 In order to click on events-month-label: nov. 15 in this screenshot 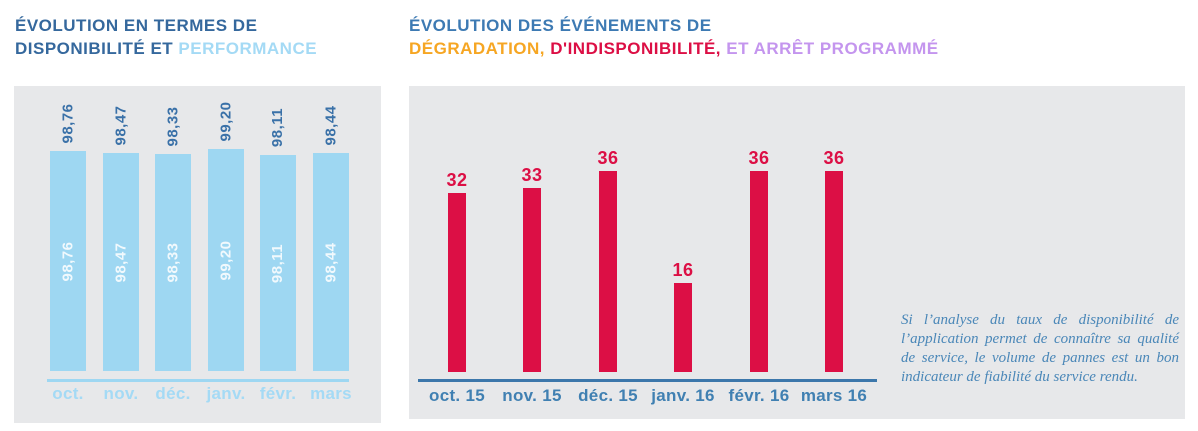, I will do `click(532, 395)`.